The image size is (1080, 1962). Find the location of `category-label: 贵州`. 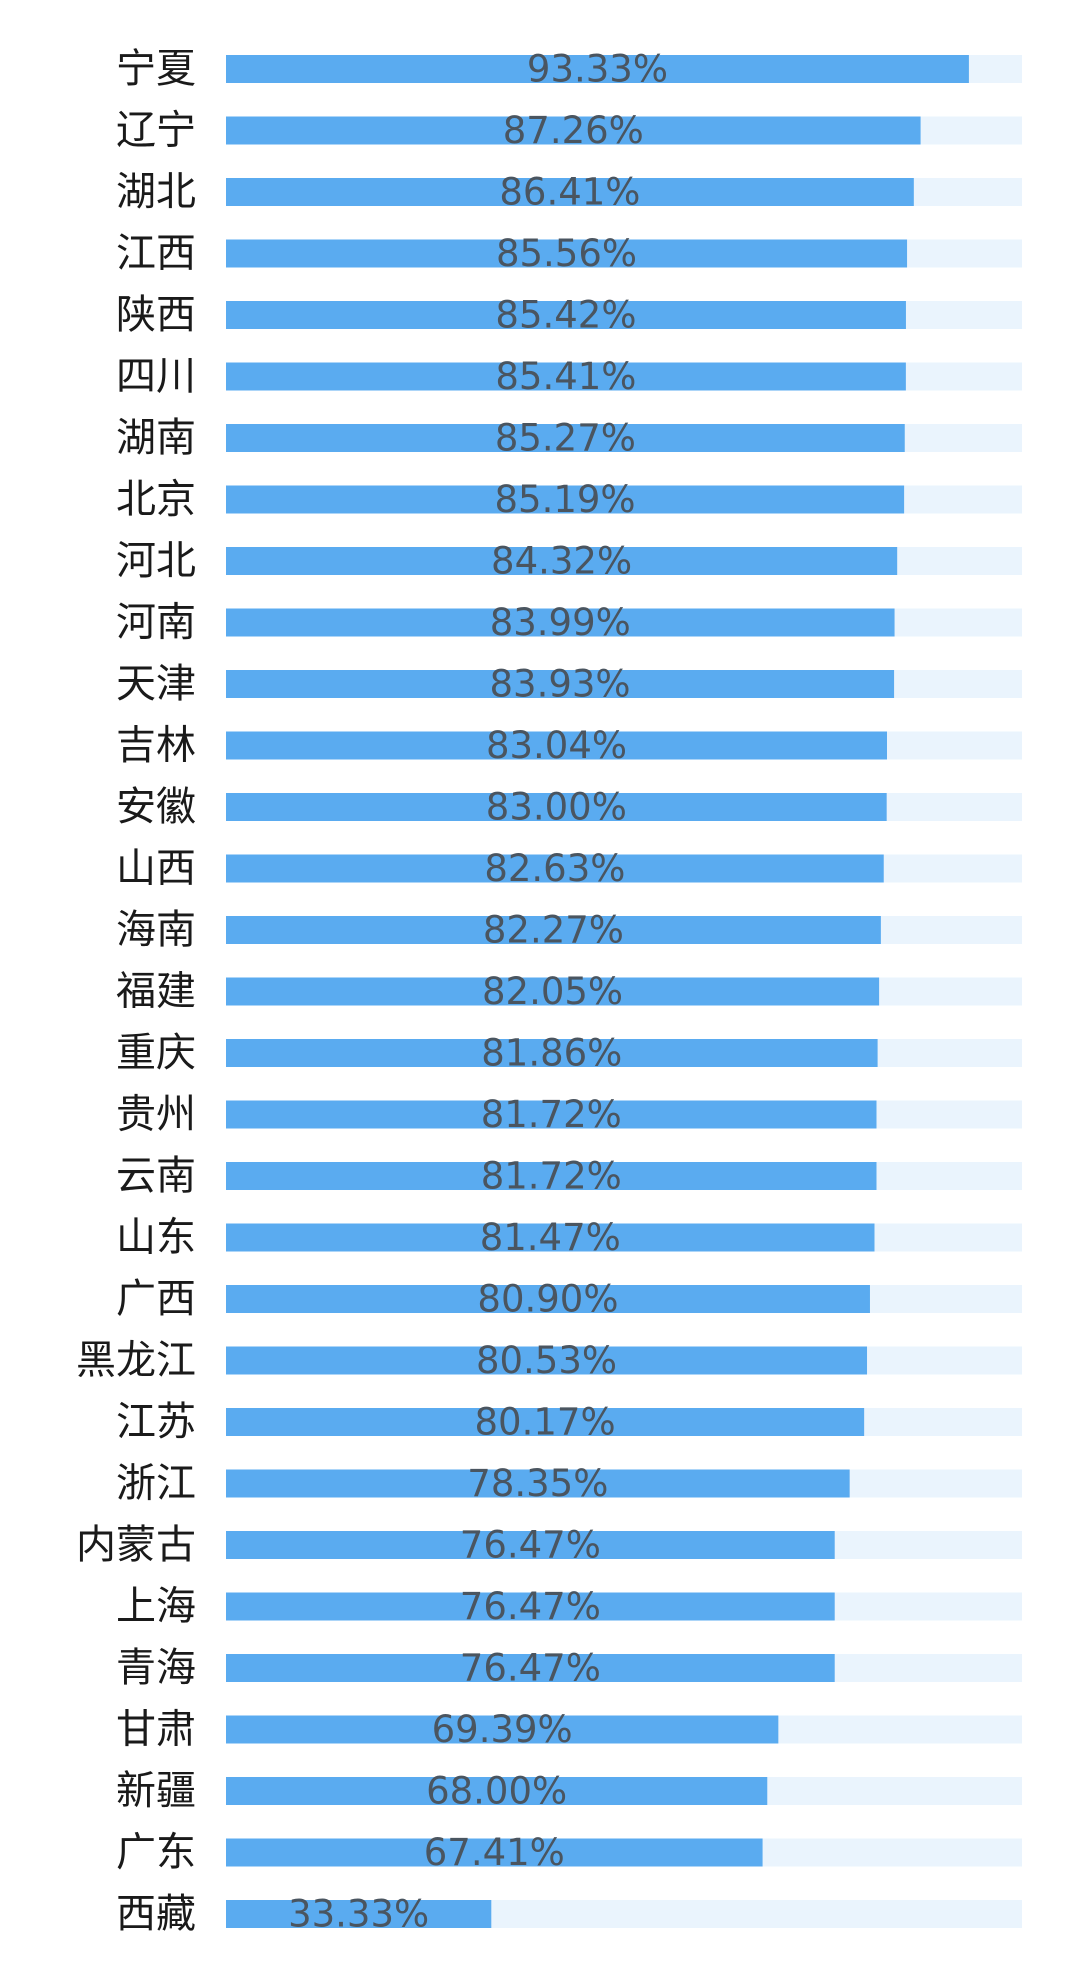

category-label: 贵州 is located at coordinates (156, 1115).